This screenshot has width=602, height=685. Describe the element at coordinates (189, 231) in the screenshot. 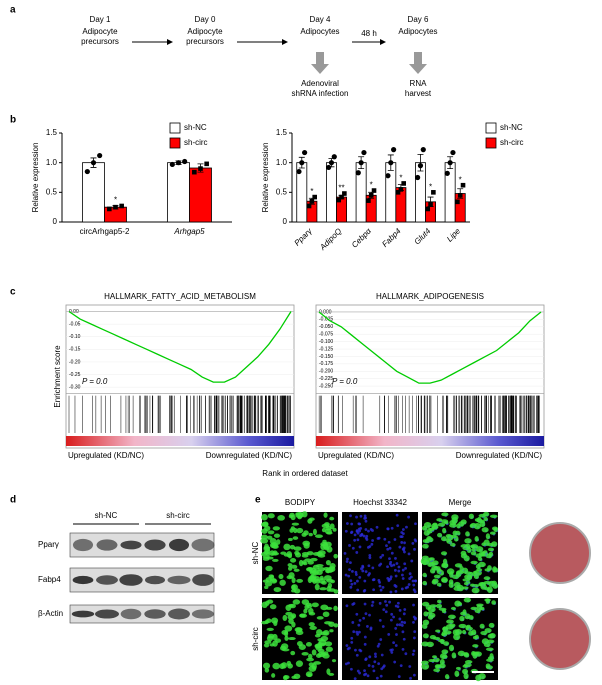

I see `x-tick-label: Arhgap5` at that location.